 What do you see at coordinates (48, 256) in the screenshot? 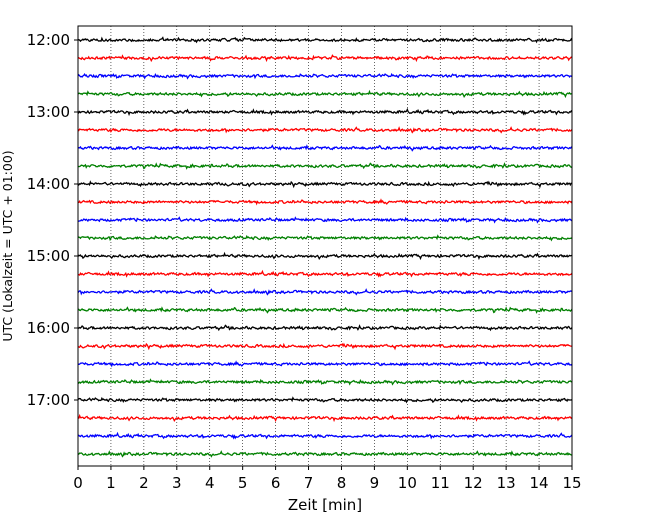
I see `y-tick-label-1500: 15:00` at bounding box center [48, 256].